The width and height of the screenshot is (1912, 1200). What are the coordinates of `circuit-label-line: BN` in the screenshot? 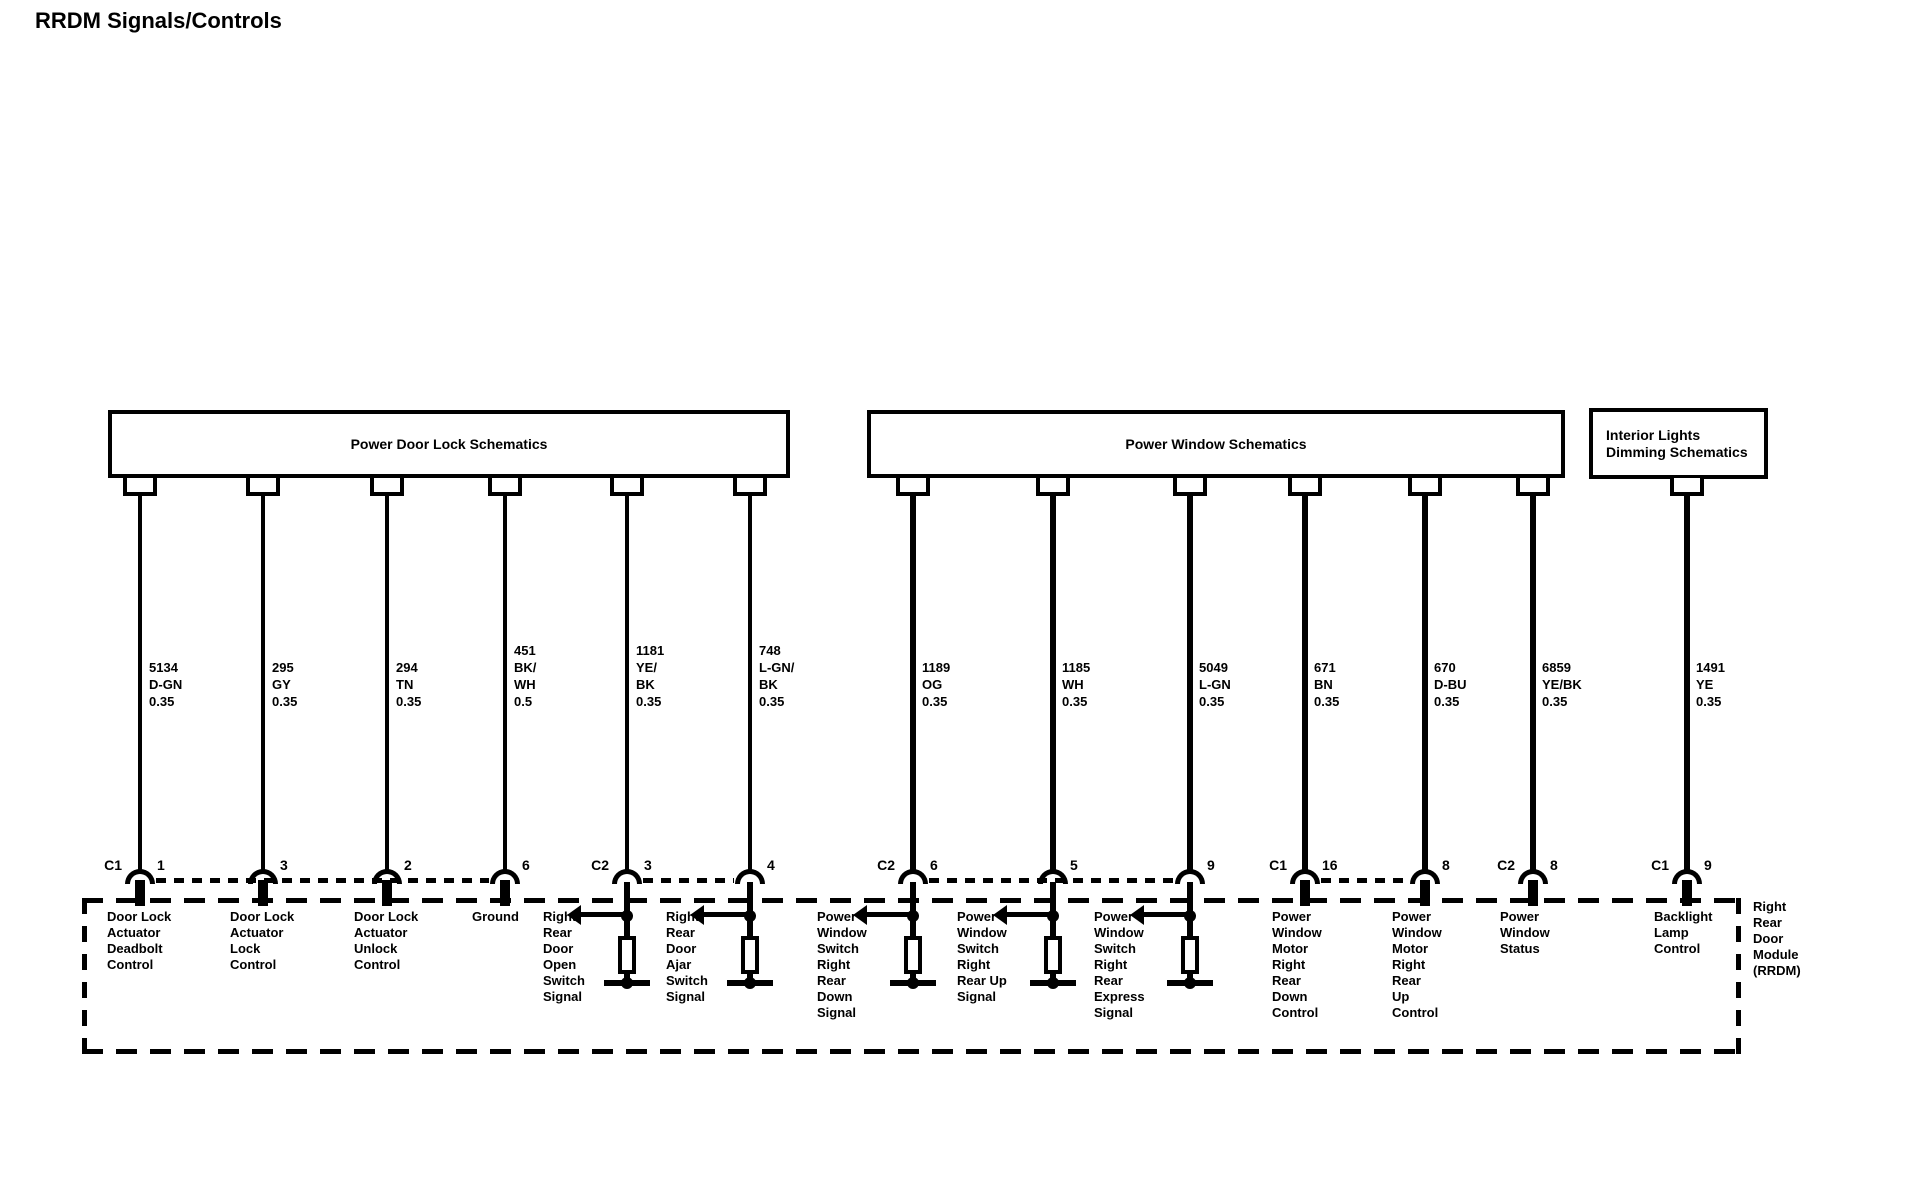 It's located at (1323, 684).